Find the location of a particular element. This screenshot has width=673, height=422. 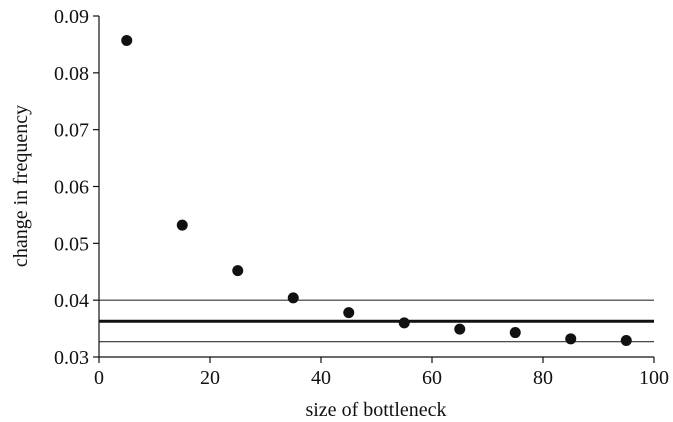

y-axis-ticks: 0.03 0.04 0.05 0.06 0.07 0.08 0.09 is located at coordinates (76, 187).